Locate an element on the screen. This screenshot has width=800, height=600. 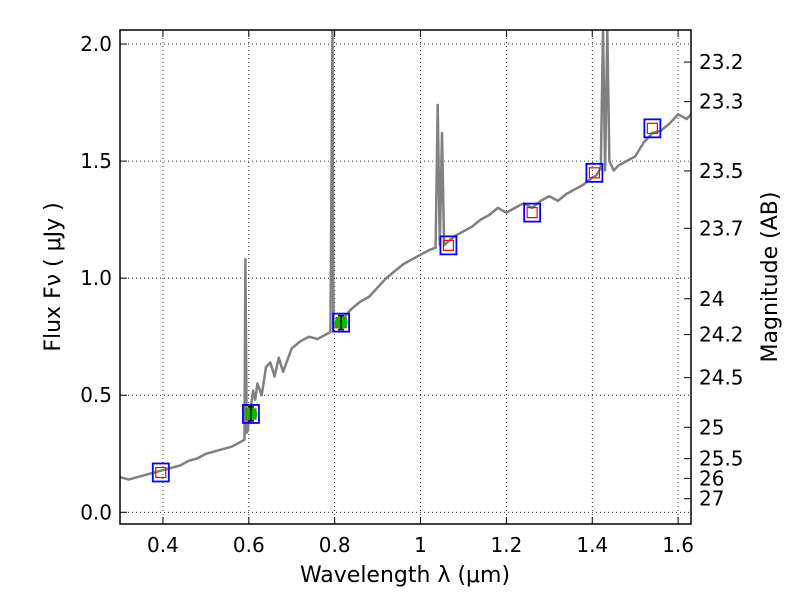
x-tick-label: 1.2 is located at coordinates (506, 545).